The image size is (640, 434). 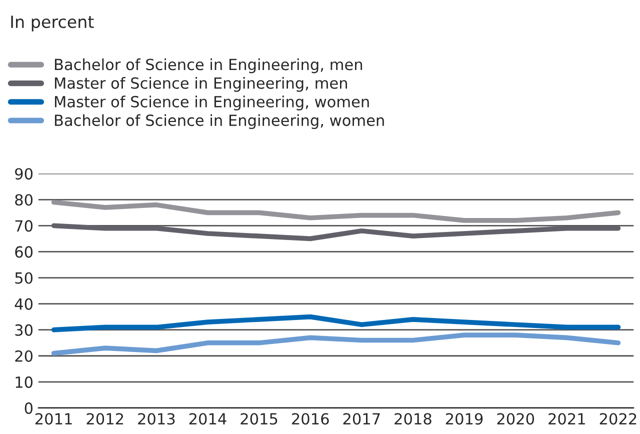 I want to click on x-tick-label: 2014, so click(x=207, y=419).